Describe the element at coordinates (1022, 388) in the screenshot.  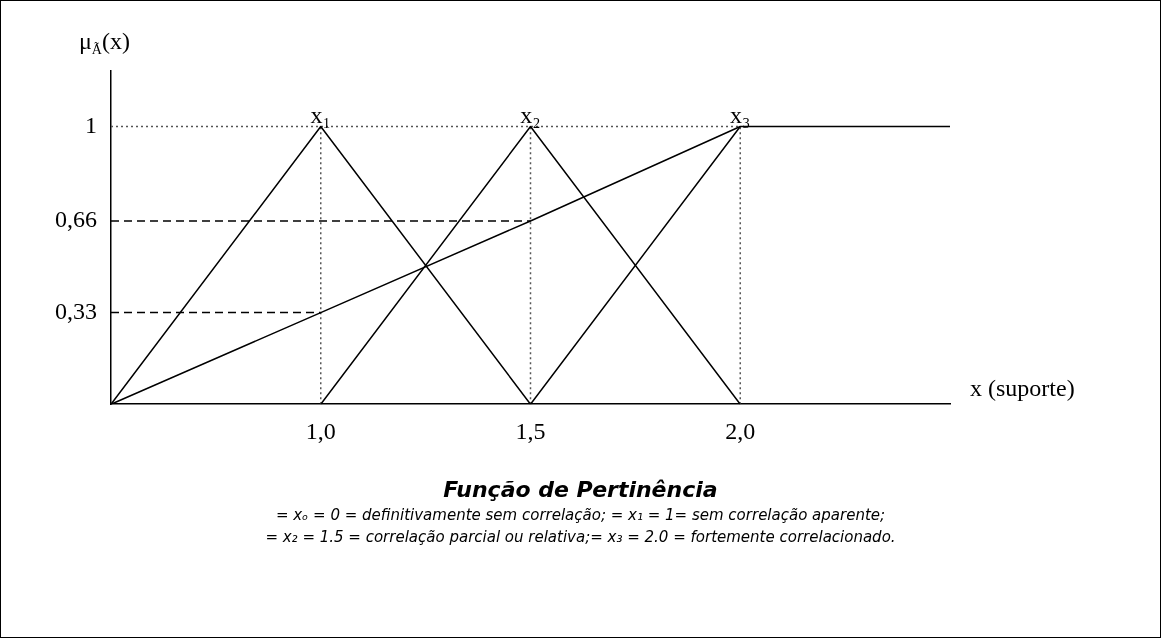
I see `x-axis-title: x (suporte)` at that location.